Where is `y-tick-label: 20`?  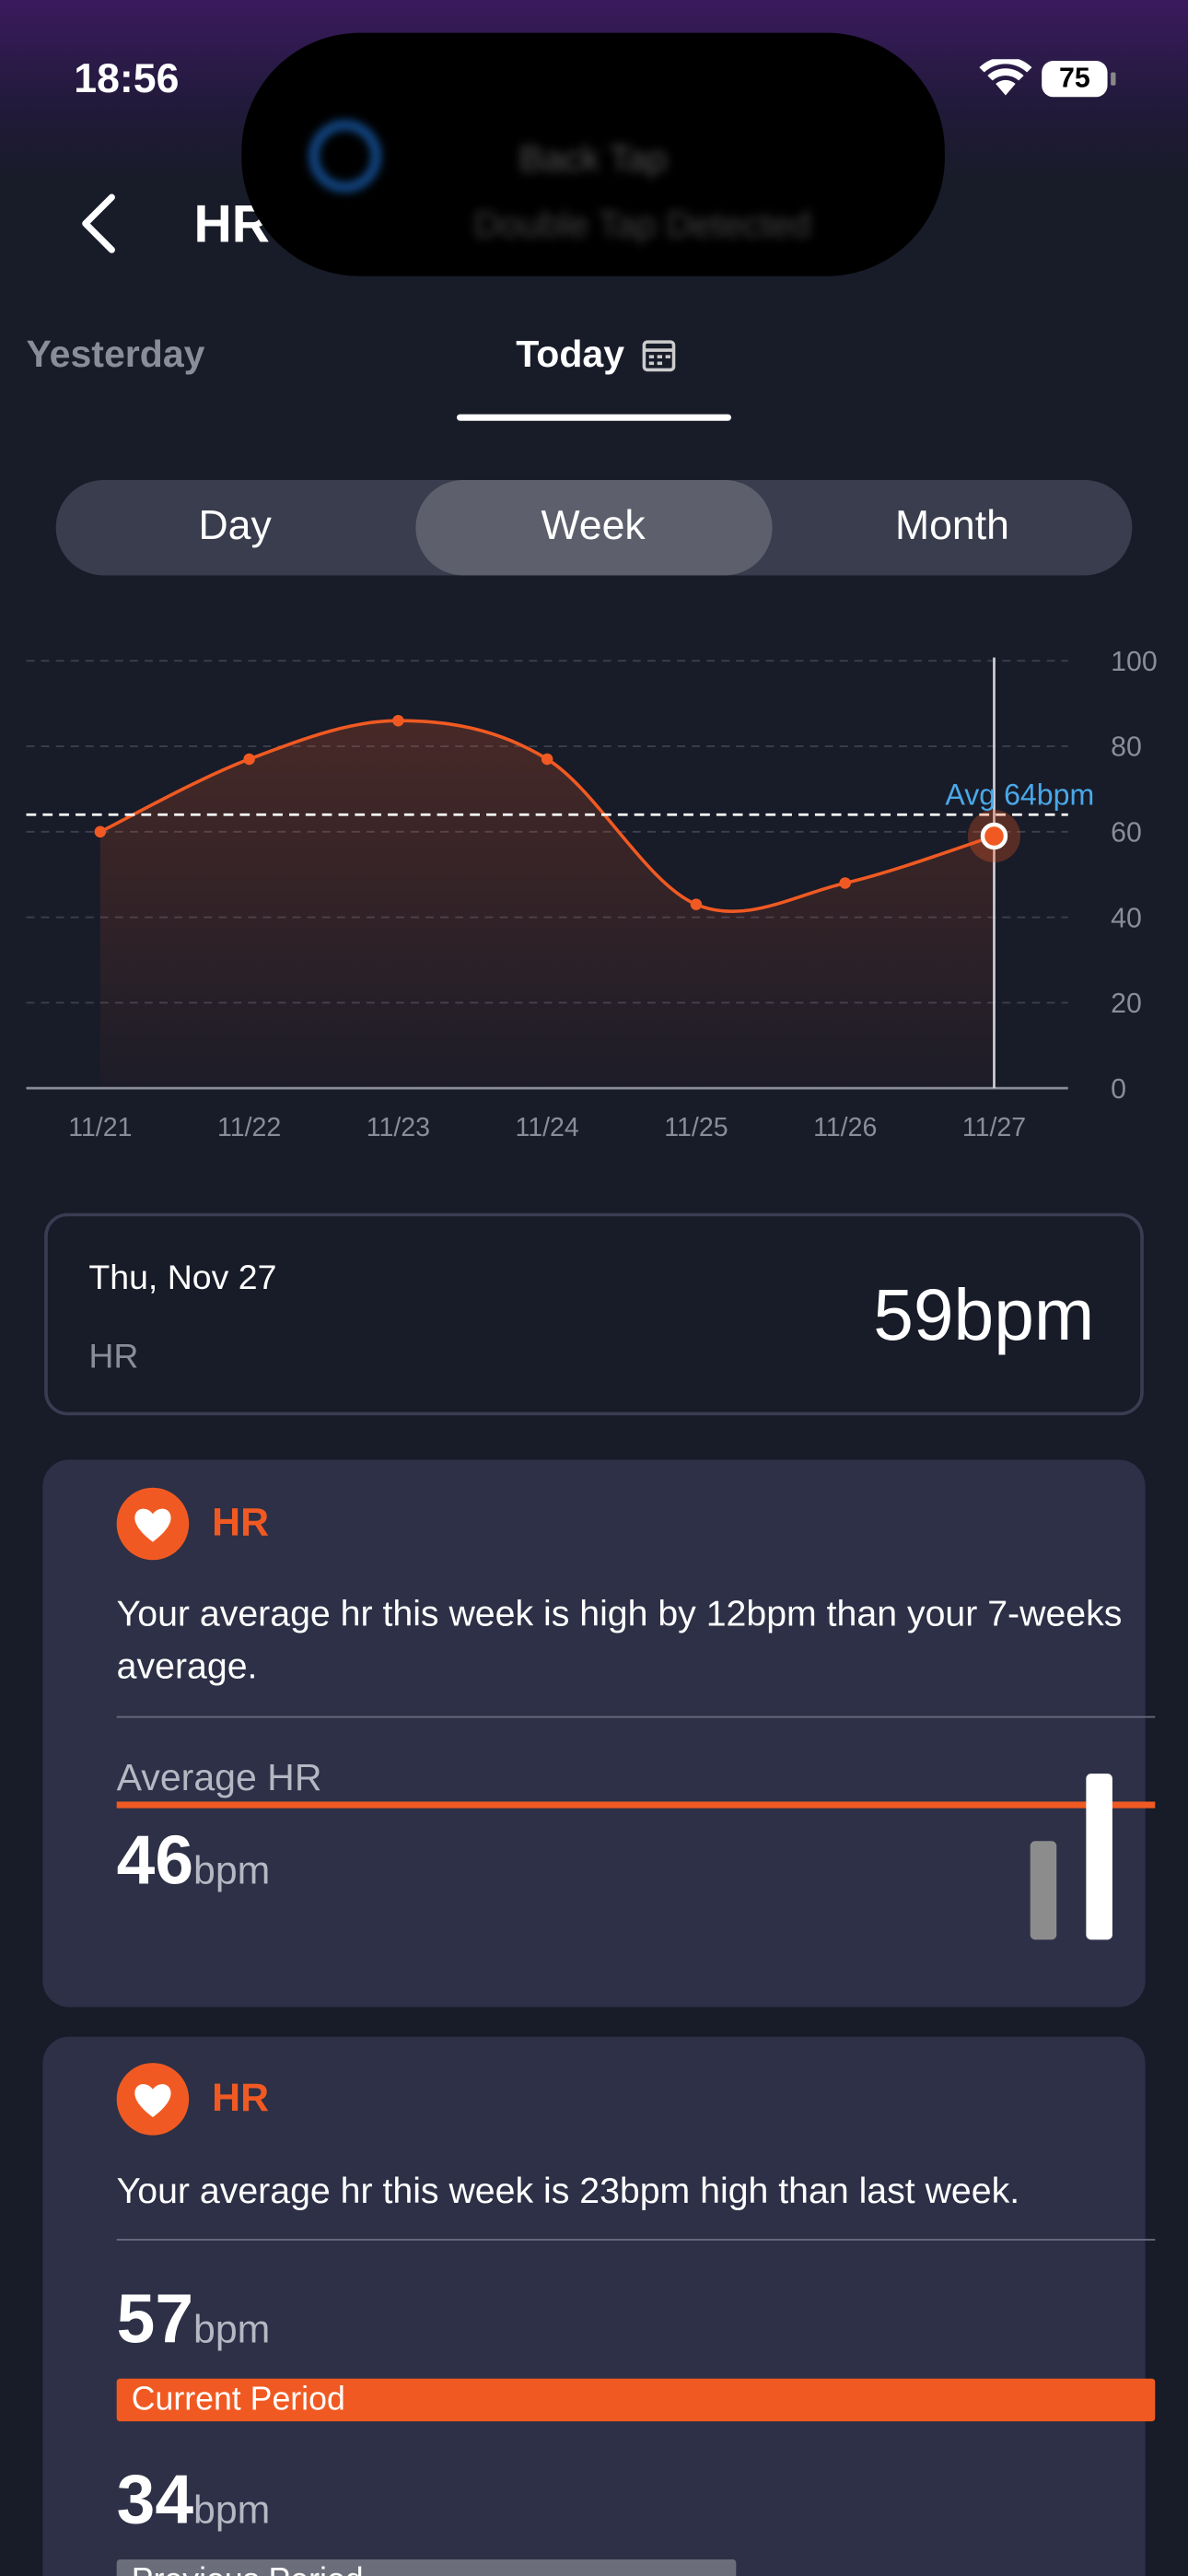
y-tick-label: 20 is located at coordinates (1126, 1004).